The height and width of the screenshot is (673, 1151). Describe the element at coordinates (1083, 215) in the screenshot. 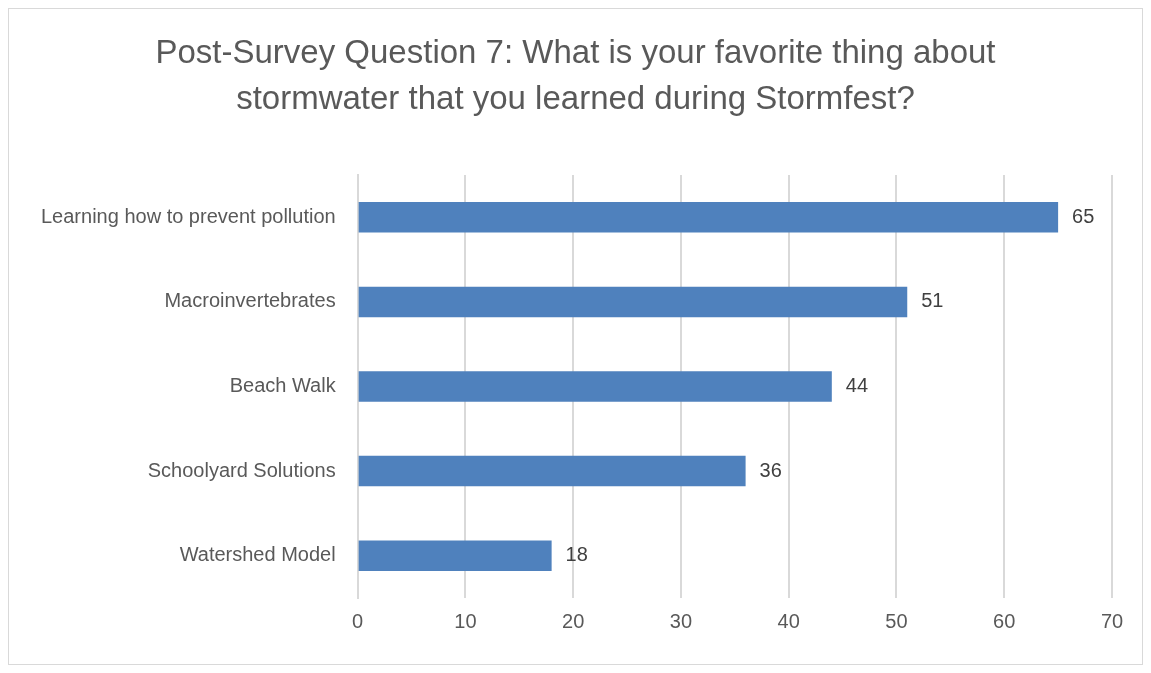

I see `data-label: 65` at that location.